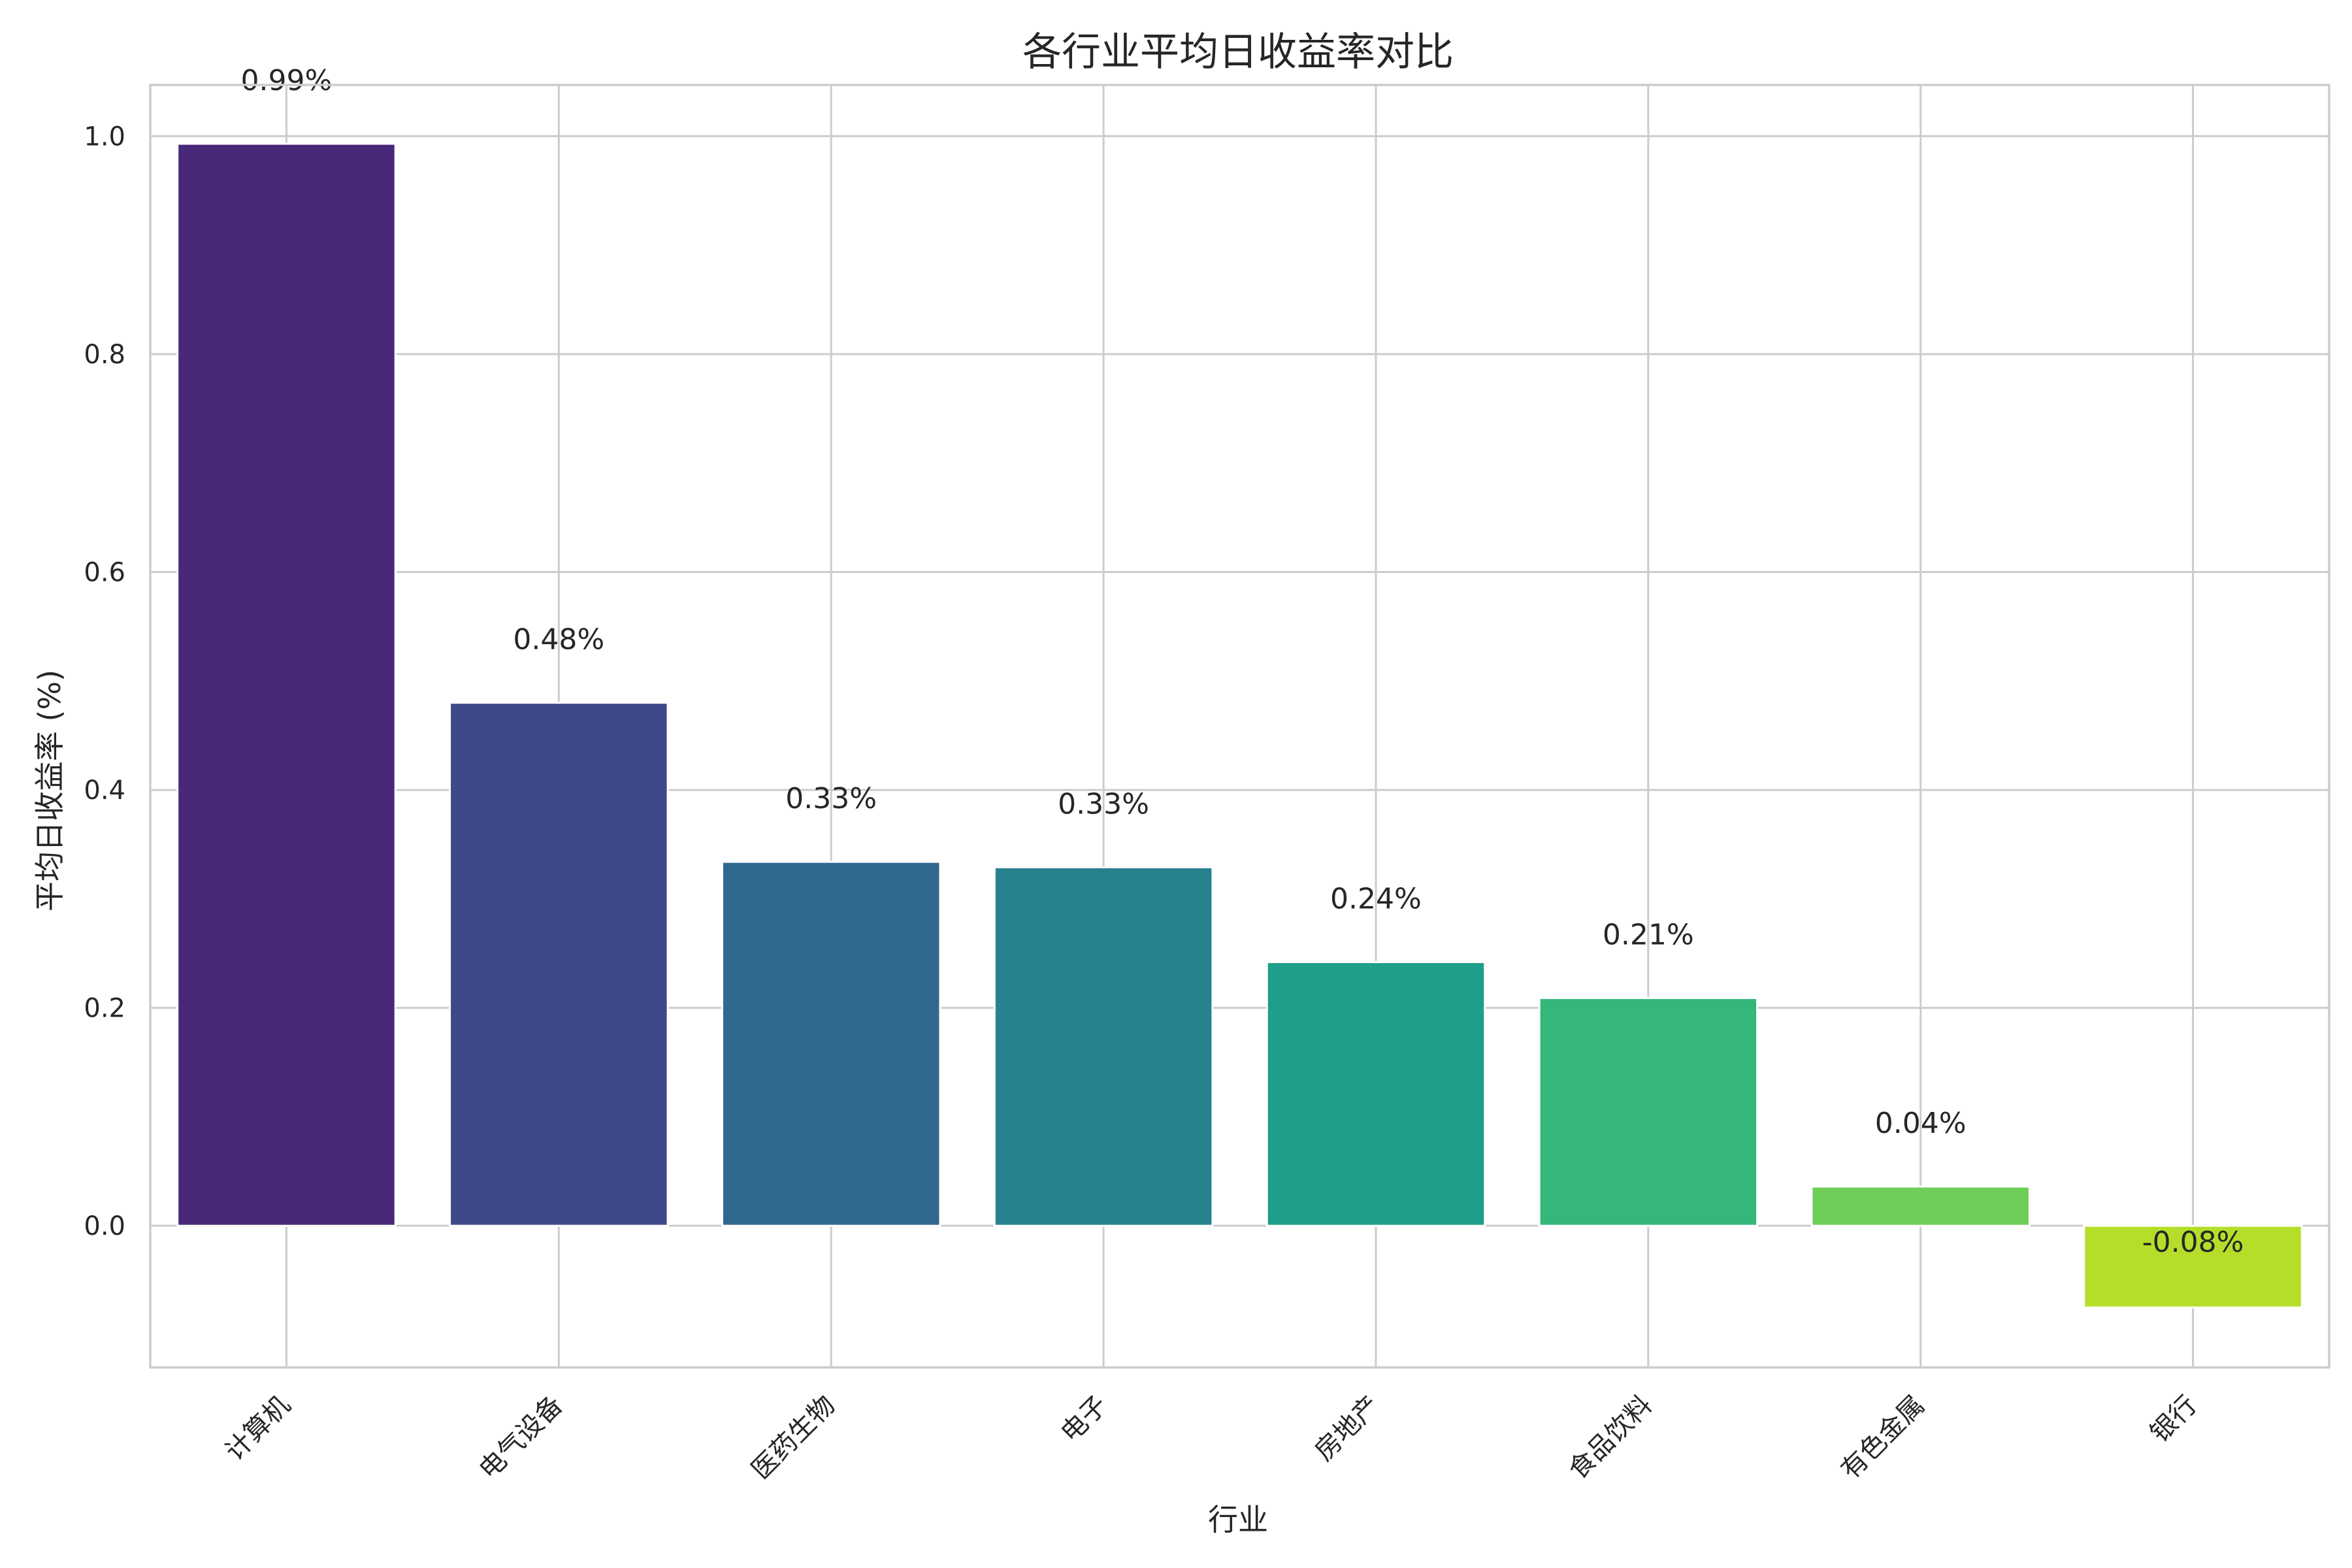 The width and height of the screenshot is (2352, 1568). I want to click on y-tick-label: 0.8, so click(104, 355).